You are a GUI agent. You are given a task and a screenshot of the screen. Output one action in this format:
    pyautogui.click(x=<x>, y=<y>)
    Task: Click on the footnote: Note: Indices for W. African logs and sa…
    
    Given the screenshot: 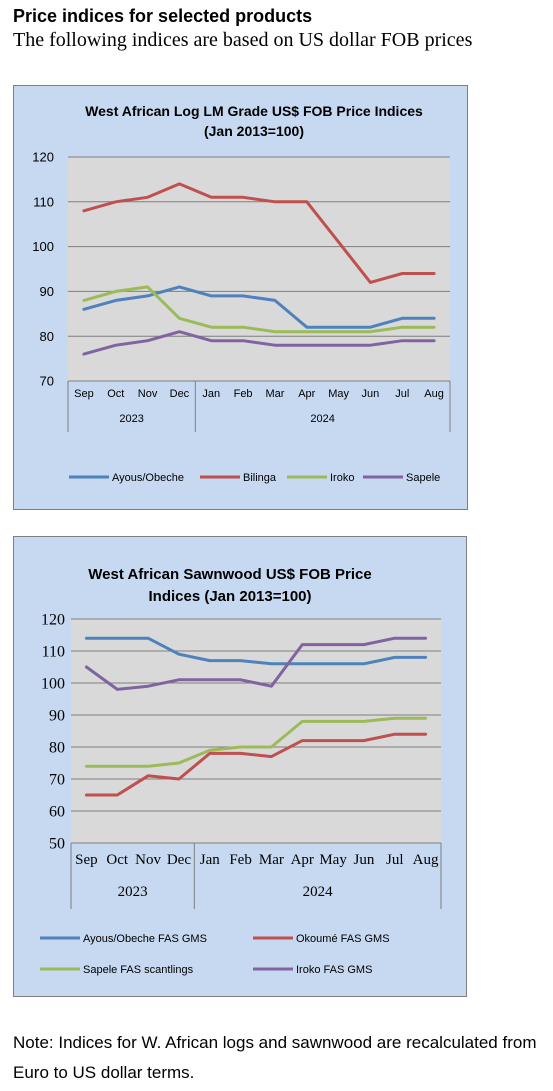 What is the action you would take?
    pyautogui.click(x=275, y=1057)
    